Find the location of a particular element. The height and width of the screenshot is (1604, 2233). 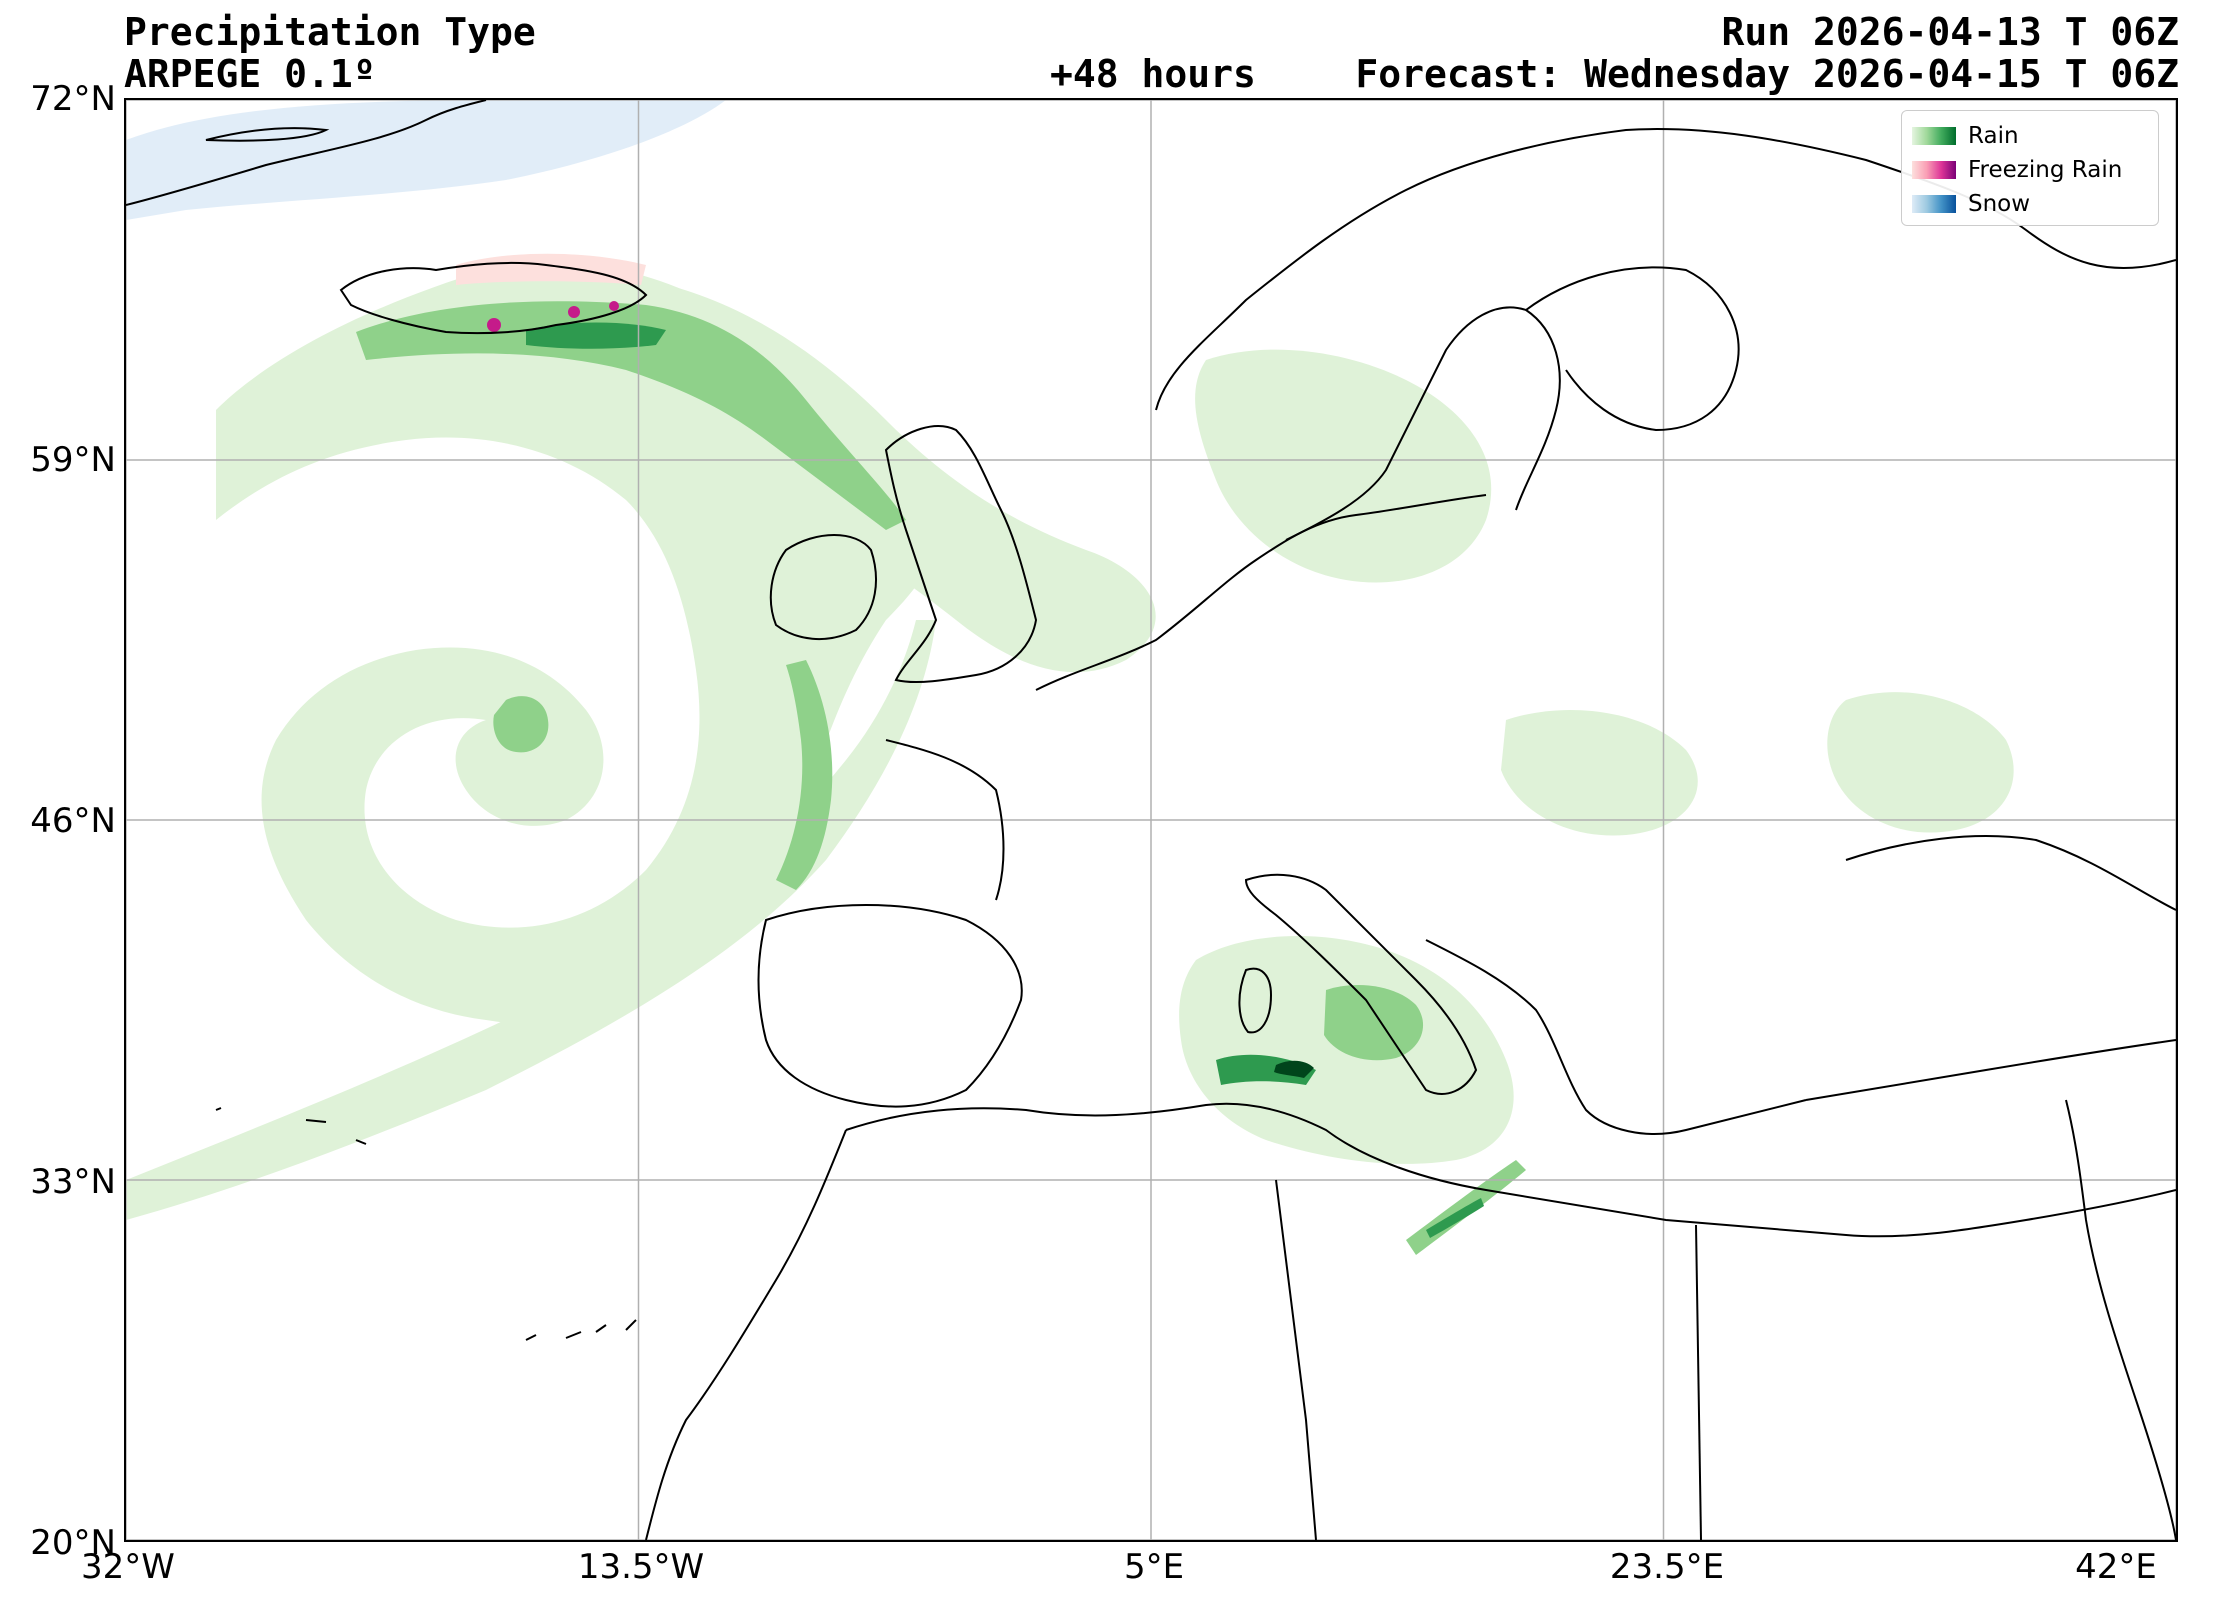

lon-tick-label: 32°W is located at coordinates (128, 1567).